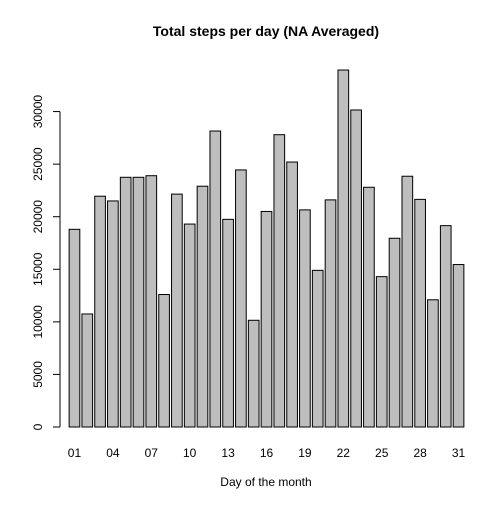 The image size is (504, 509). What do you see at coordinates (265, 482) in the screenshot?
I see `x-axis-title: Day of the month` at bounding box center [265, 482].